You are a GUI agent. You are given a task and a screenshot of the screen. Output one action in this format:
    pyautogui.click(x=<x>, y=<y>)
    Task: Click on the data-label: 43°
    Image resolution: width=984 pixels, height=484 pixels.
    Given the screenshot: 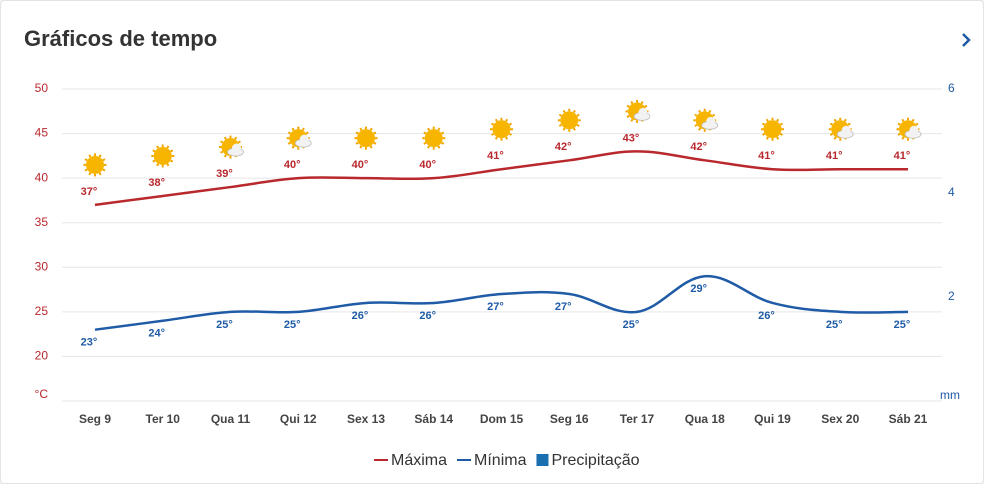 What is the action you would take?
    pyautogui.click(x=631, y=138)
    